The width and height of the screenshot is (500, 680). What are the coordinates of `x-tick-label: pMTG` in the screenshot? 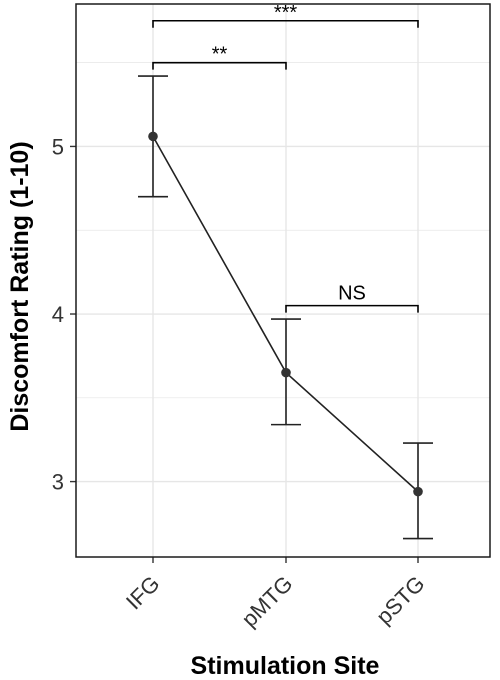 It's located at (267, 601).